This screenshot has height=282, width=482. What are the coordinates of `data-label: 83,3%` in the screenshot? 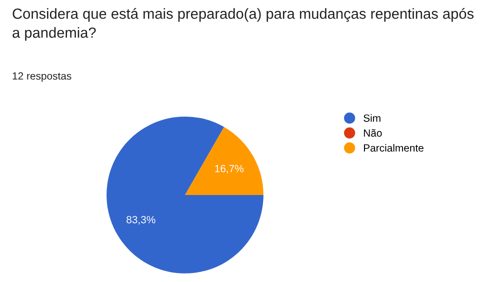 It's located at (141, 220).